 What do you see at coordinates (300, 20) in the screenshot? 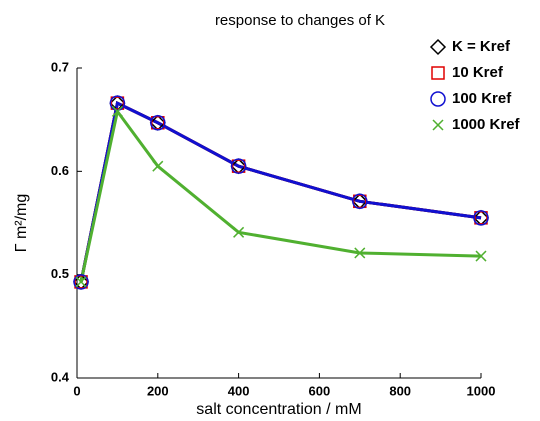
I see `chart-title: response to changes of K` at bounding box center [300, 20].